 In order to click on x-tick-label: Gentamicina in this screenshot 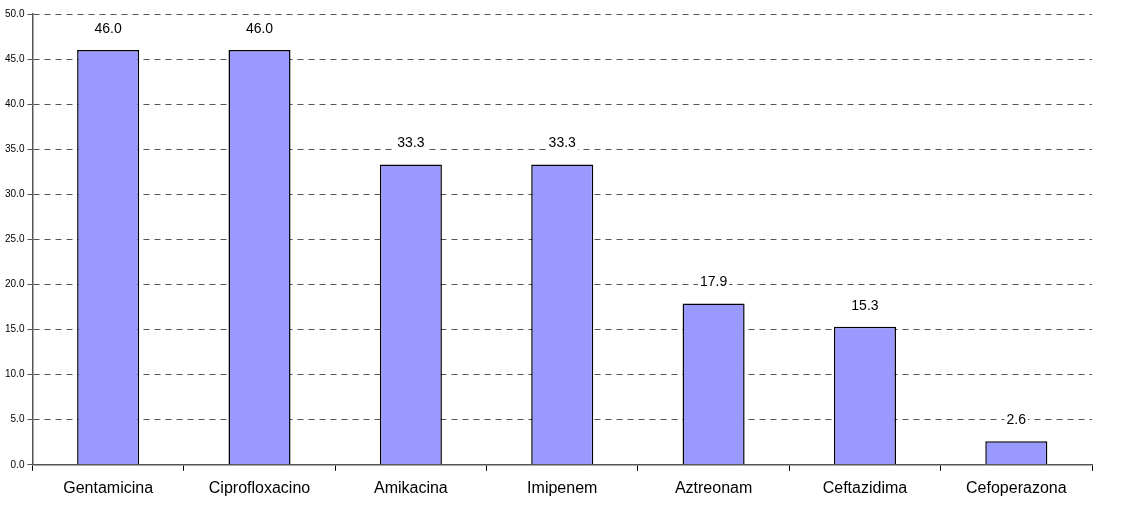, I will do `click(108, 487)`.